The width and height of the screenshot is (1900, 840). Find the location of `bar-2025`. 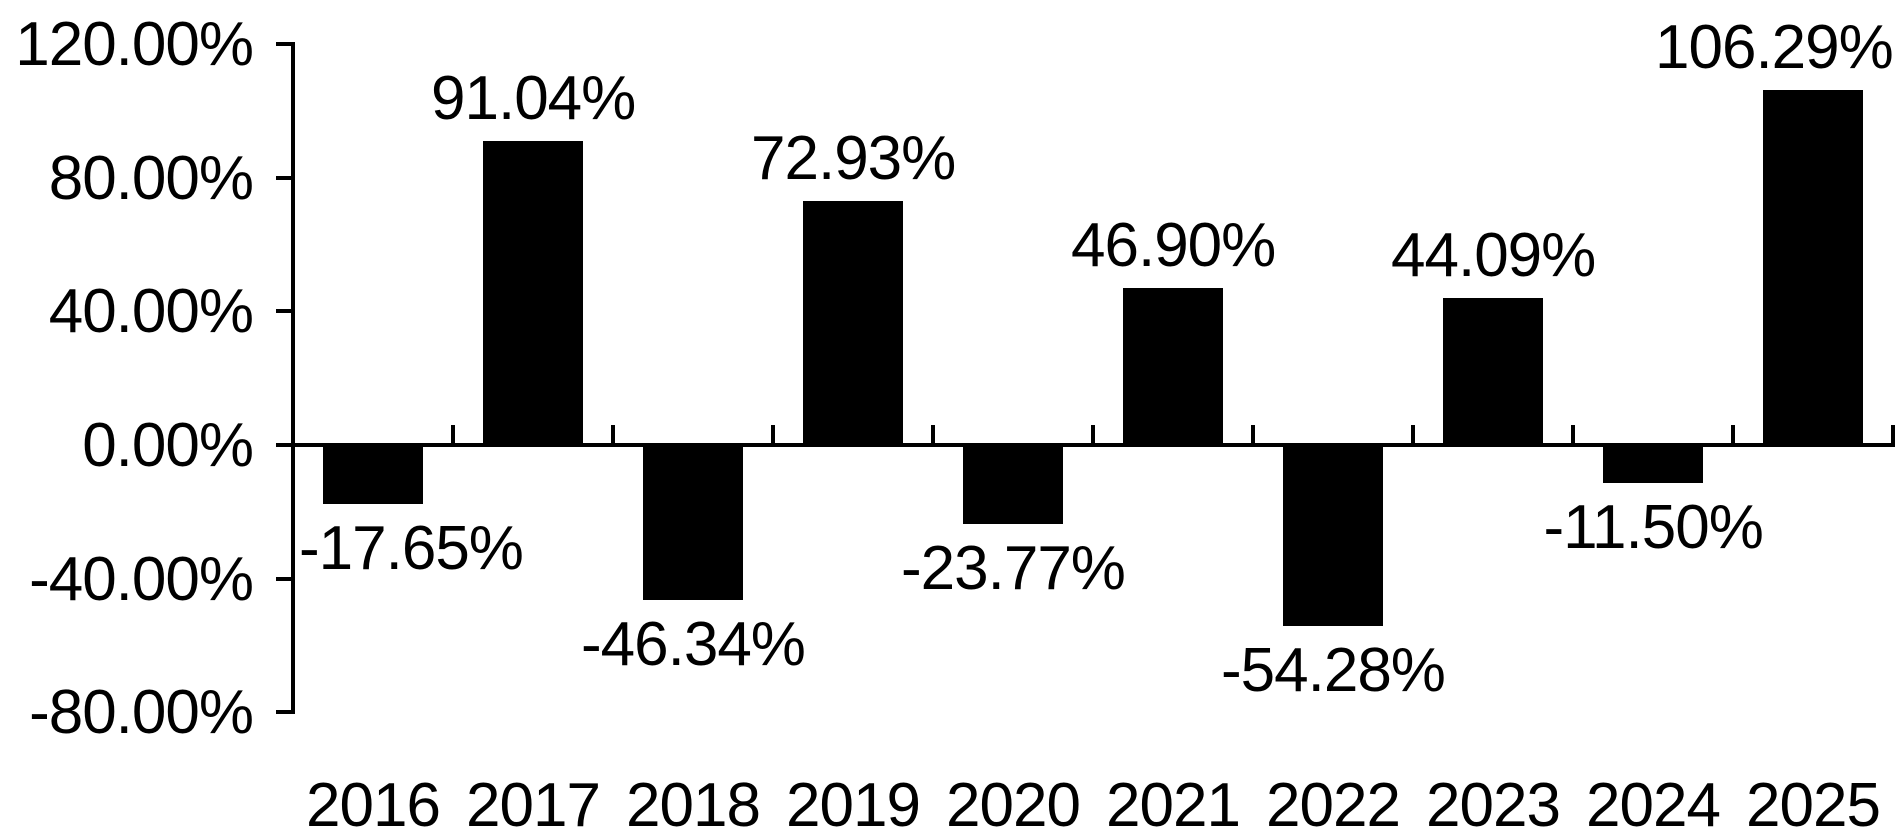

bar-2025 is located at coordinates (1813, 267).